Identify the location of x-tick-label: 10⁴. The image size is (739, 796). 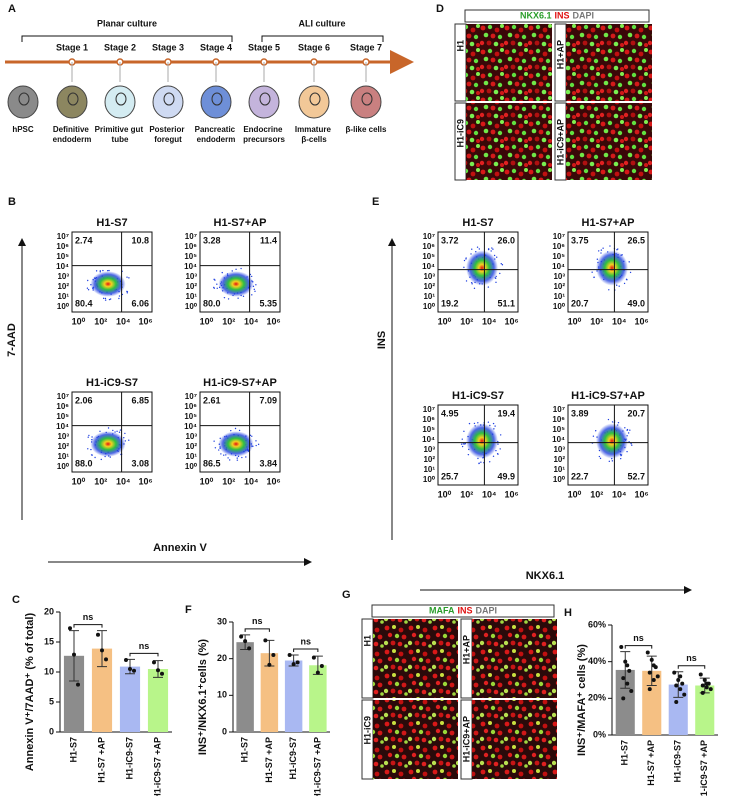
(619, 321).